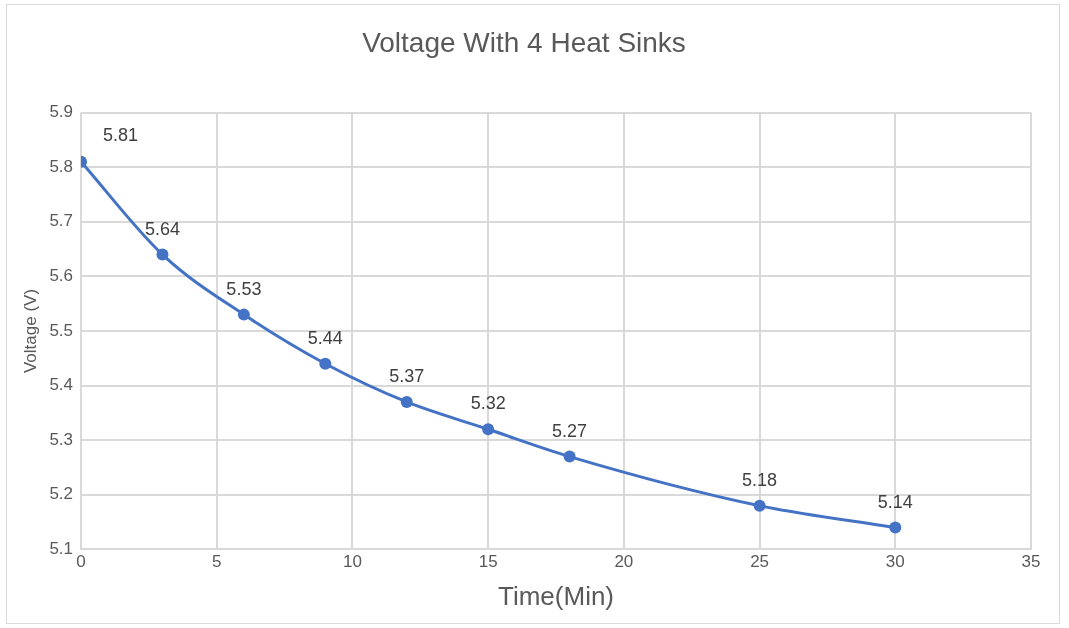 The height and width of the screenshot is (628, 1069). Describe the element at coordinates (488, 403) in the screenshot. I see `data-label: 5.32` at that location.